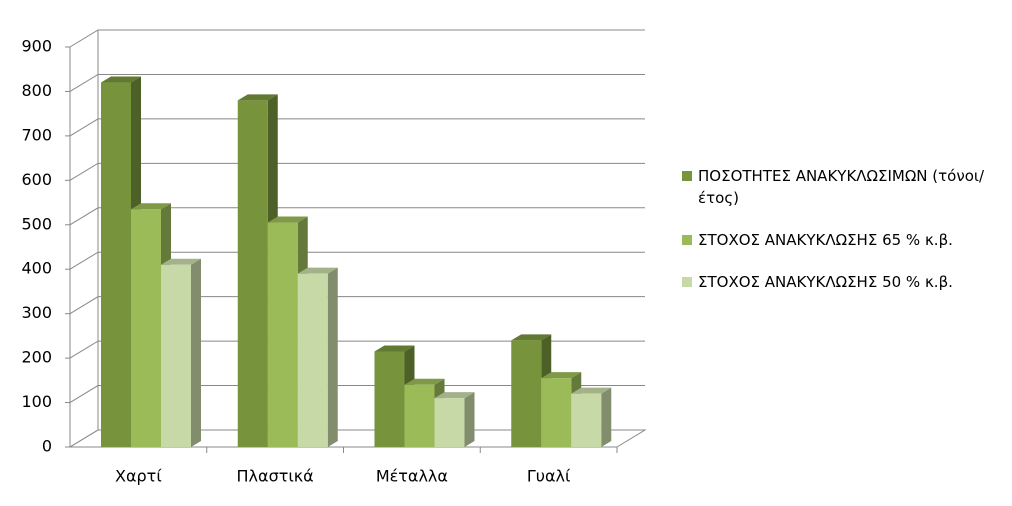 This screenshot has width=1012, height=506. I want to click on legend-label: ΣΤΟΧΟΣ ΑΝΑΚΥΚΛΩΣΗΣ 65 % κ.β., so click(825, 240).